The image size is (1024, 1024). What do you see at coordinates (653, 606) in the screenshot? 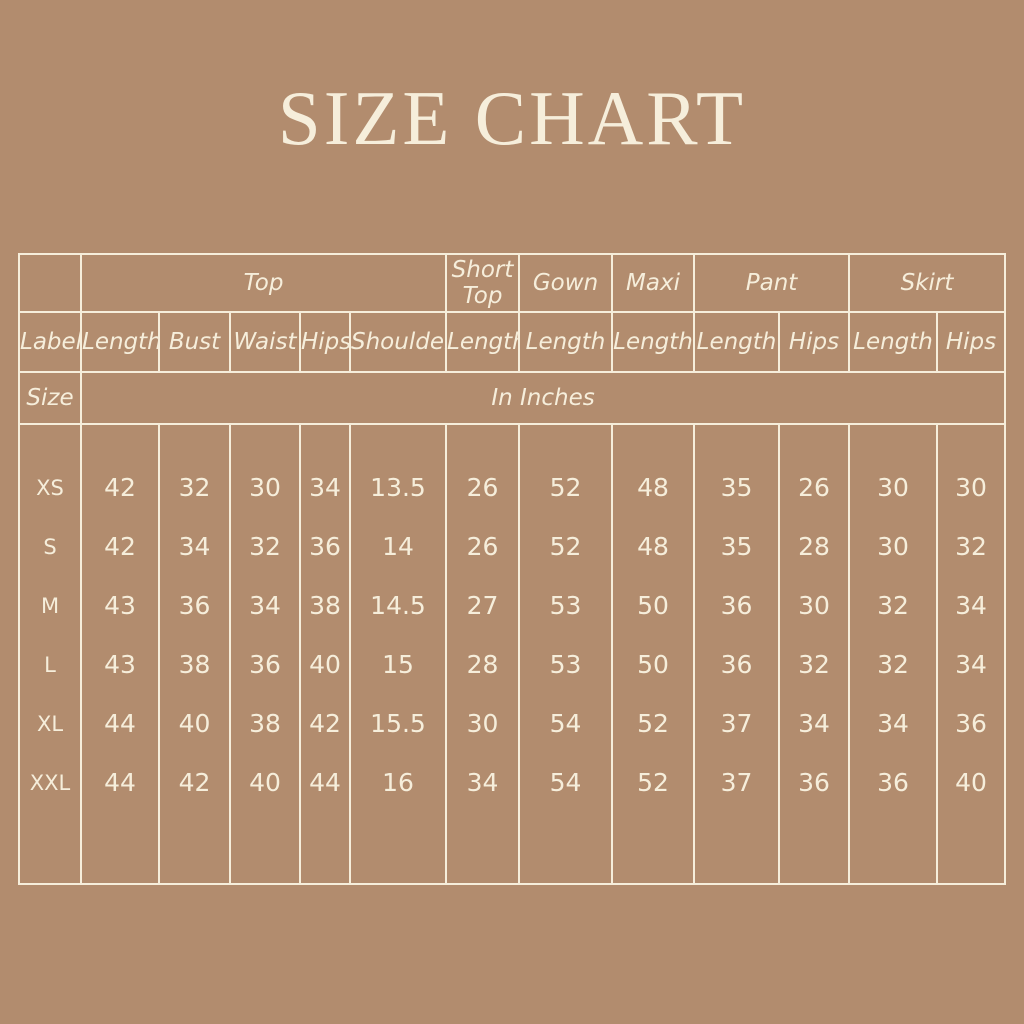
I see `cell-value: 50` at bounding box center [653, 606].